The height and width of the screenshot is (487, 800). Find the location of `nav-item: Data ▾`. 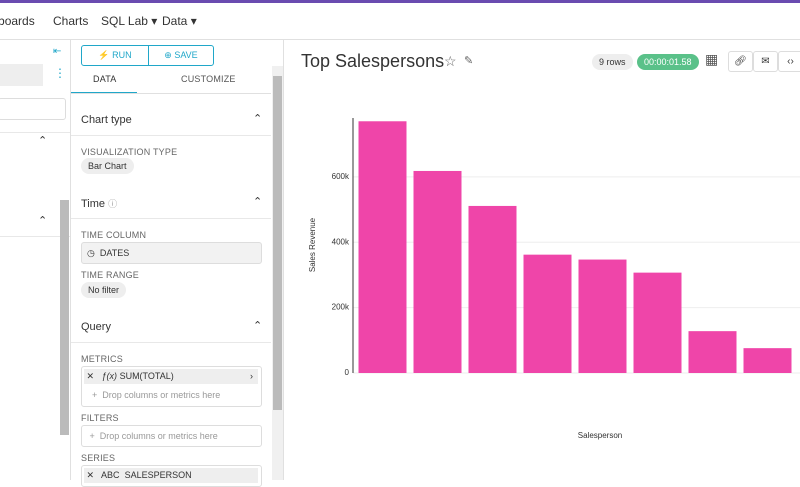

nav-item: Data ▾ is located at coordinates (179, 21).